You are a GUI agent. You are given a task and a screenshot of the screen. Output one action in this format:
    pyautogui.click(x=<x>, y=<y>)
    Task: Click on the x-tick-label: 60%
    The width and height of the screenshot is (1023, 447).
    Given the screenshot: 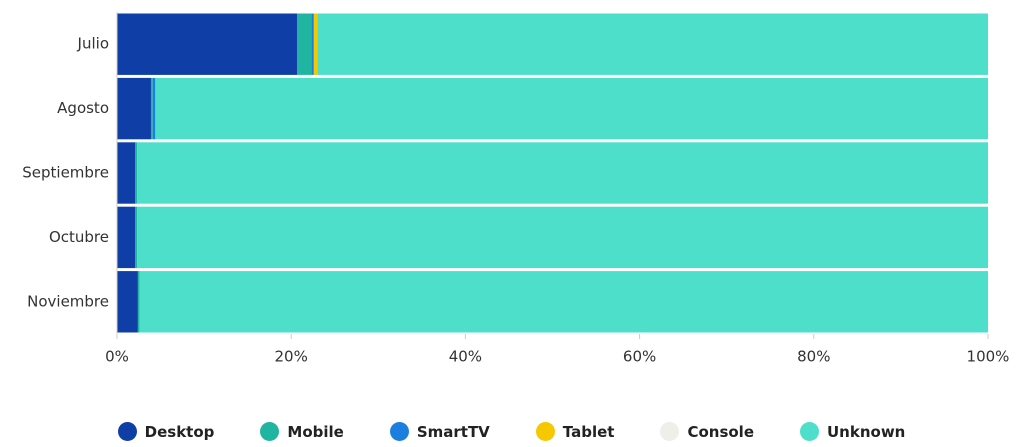 What is the action you would take?
    pyautogui.click(x=639, y=357)
    